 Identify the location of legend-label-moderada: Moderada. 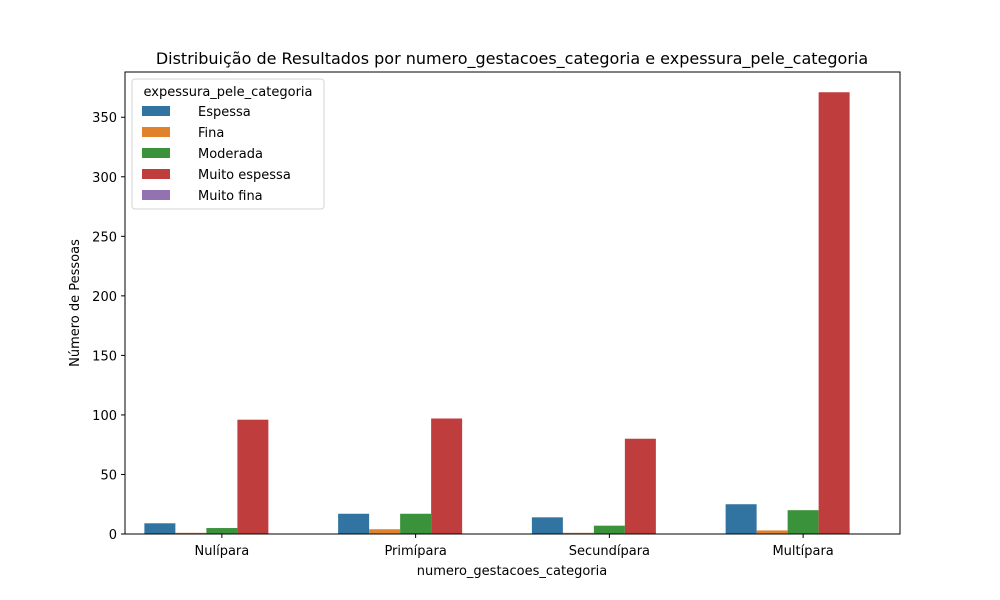
(230, 154).